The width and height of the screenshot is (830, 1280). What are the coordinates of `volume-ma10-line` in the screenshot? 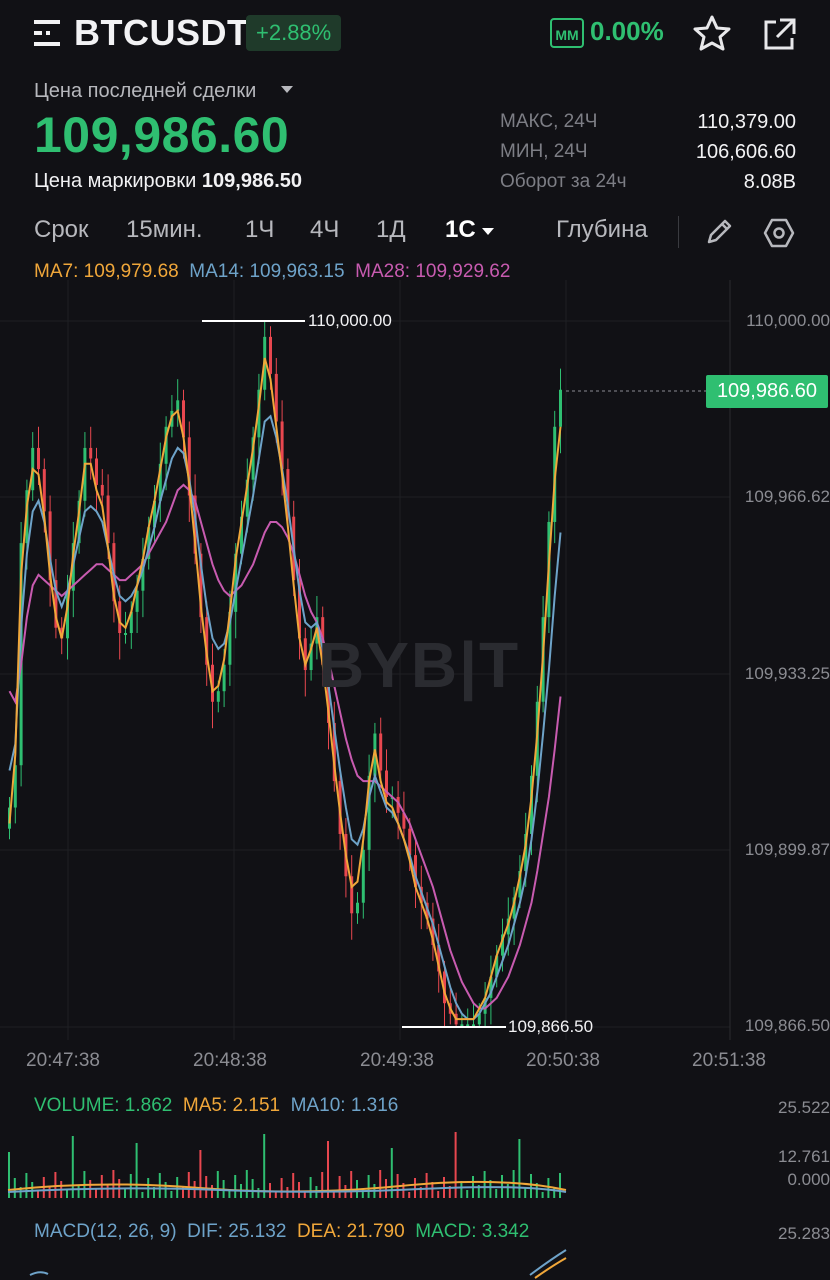 It's located at (287, 1189).